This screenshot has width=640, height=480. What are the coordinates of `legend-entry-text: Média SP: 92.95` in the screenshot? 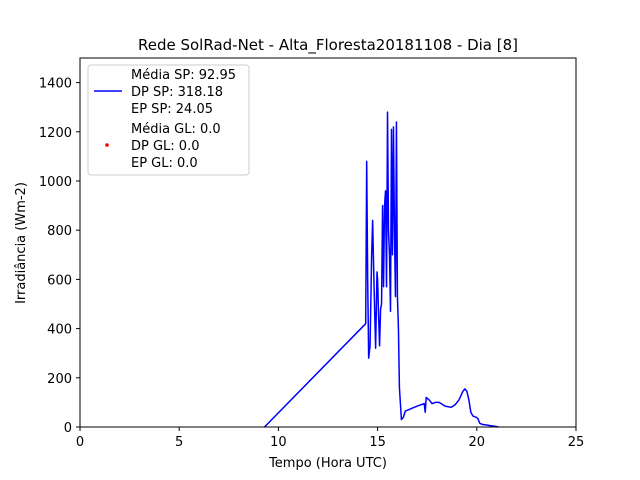 It's located at (183, 75).